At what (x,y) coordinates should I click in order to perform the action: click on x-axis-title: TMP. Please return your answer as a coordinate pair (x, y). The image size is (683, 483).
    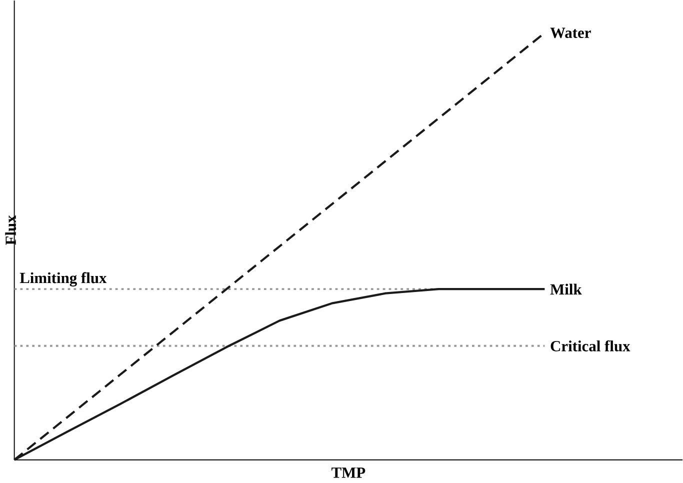
    Looking at the image, I should click on (349, 473).